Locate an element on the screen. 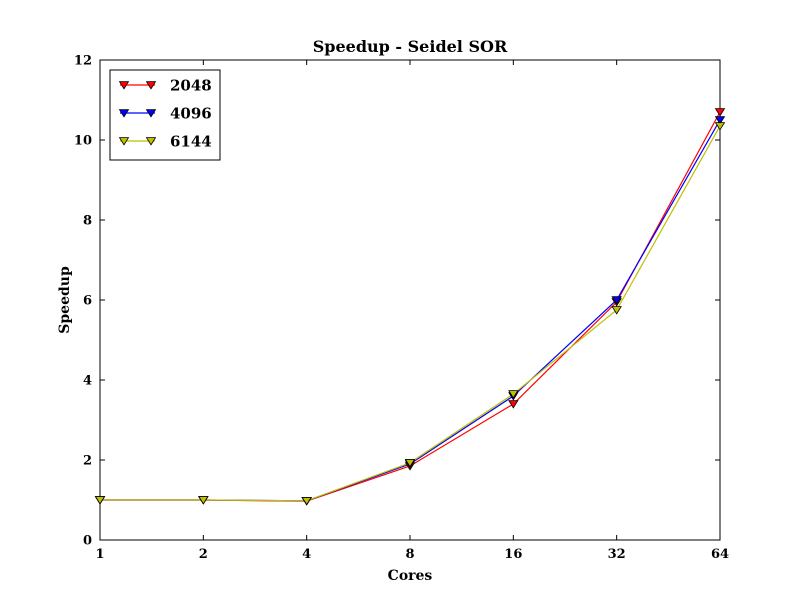 The height and width of the screenshot is (600, 800). y-tick-label: 2 is located at coordinates (87, 461).